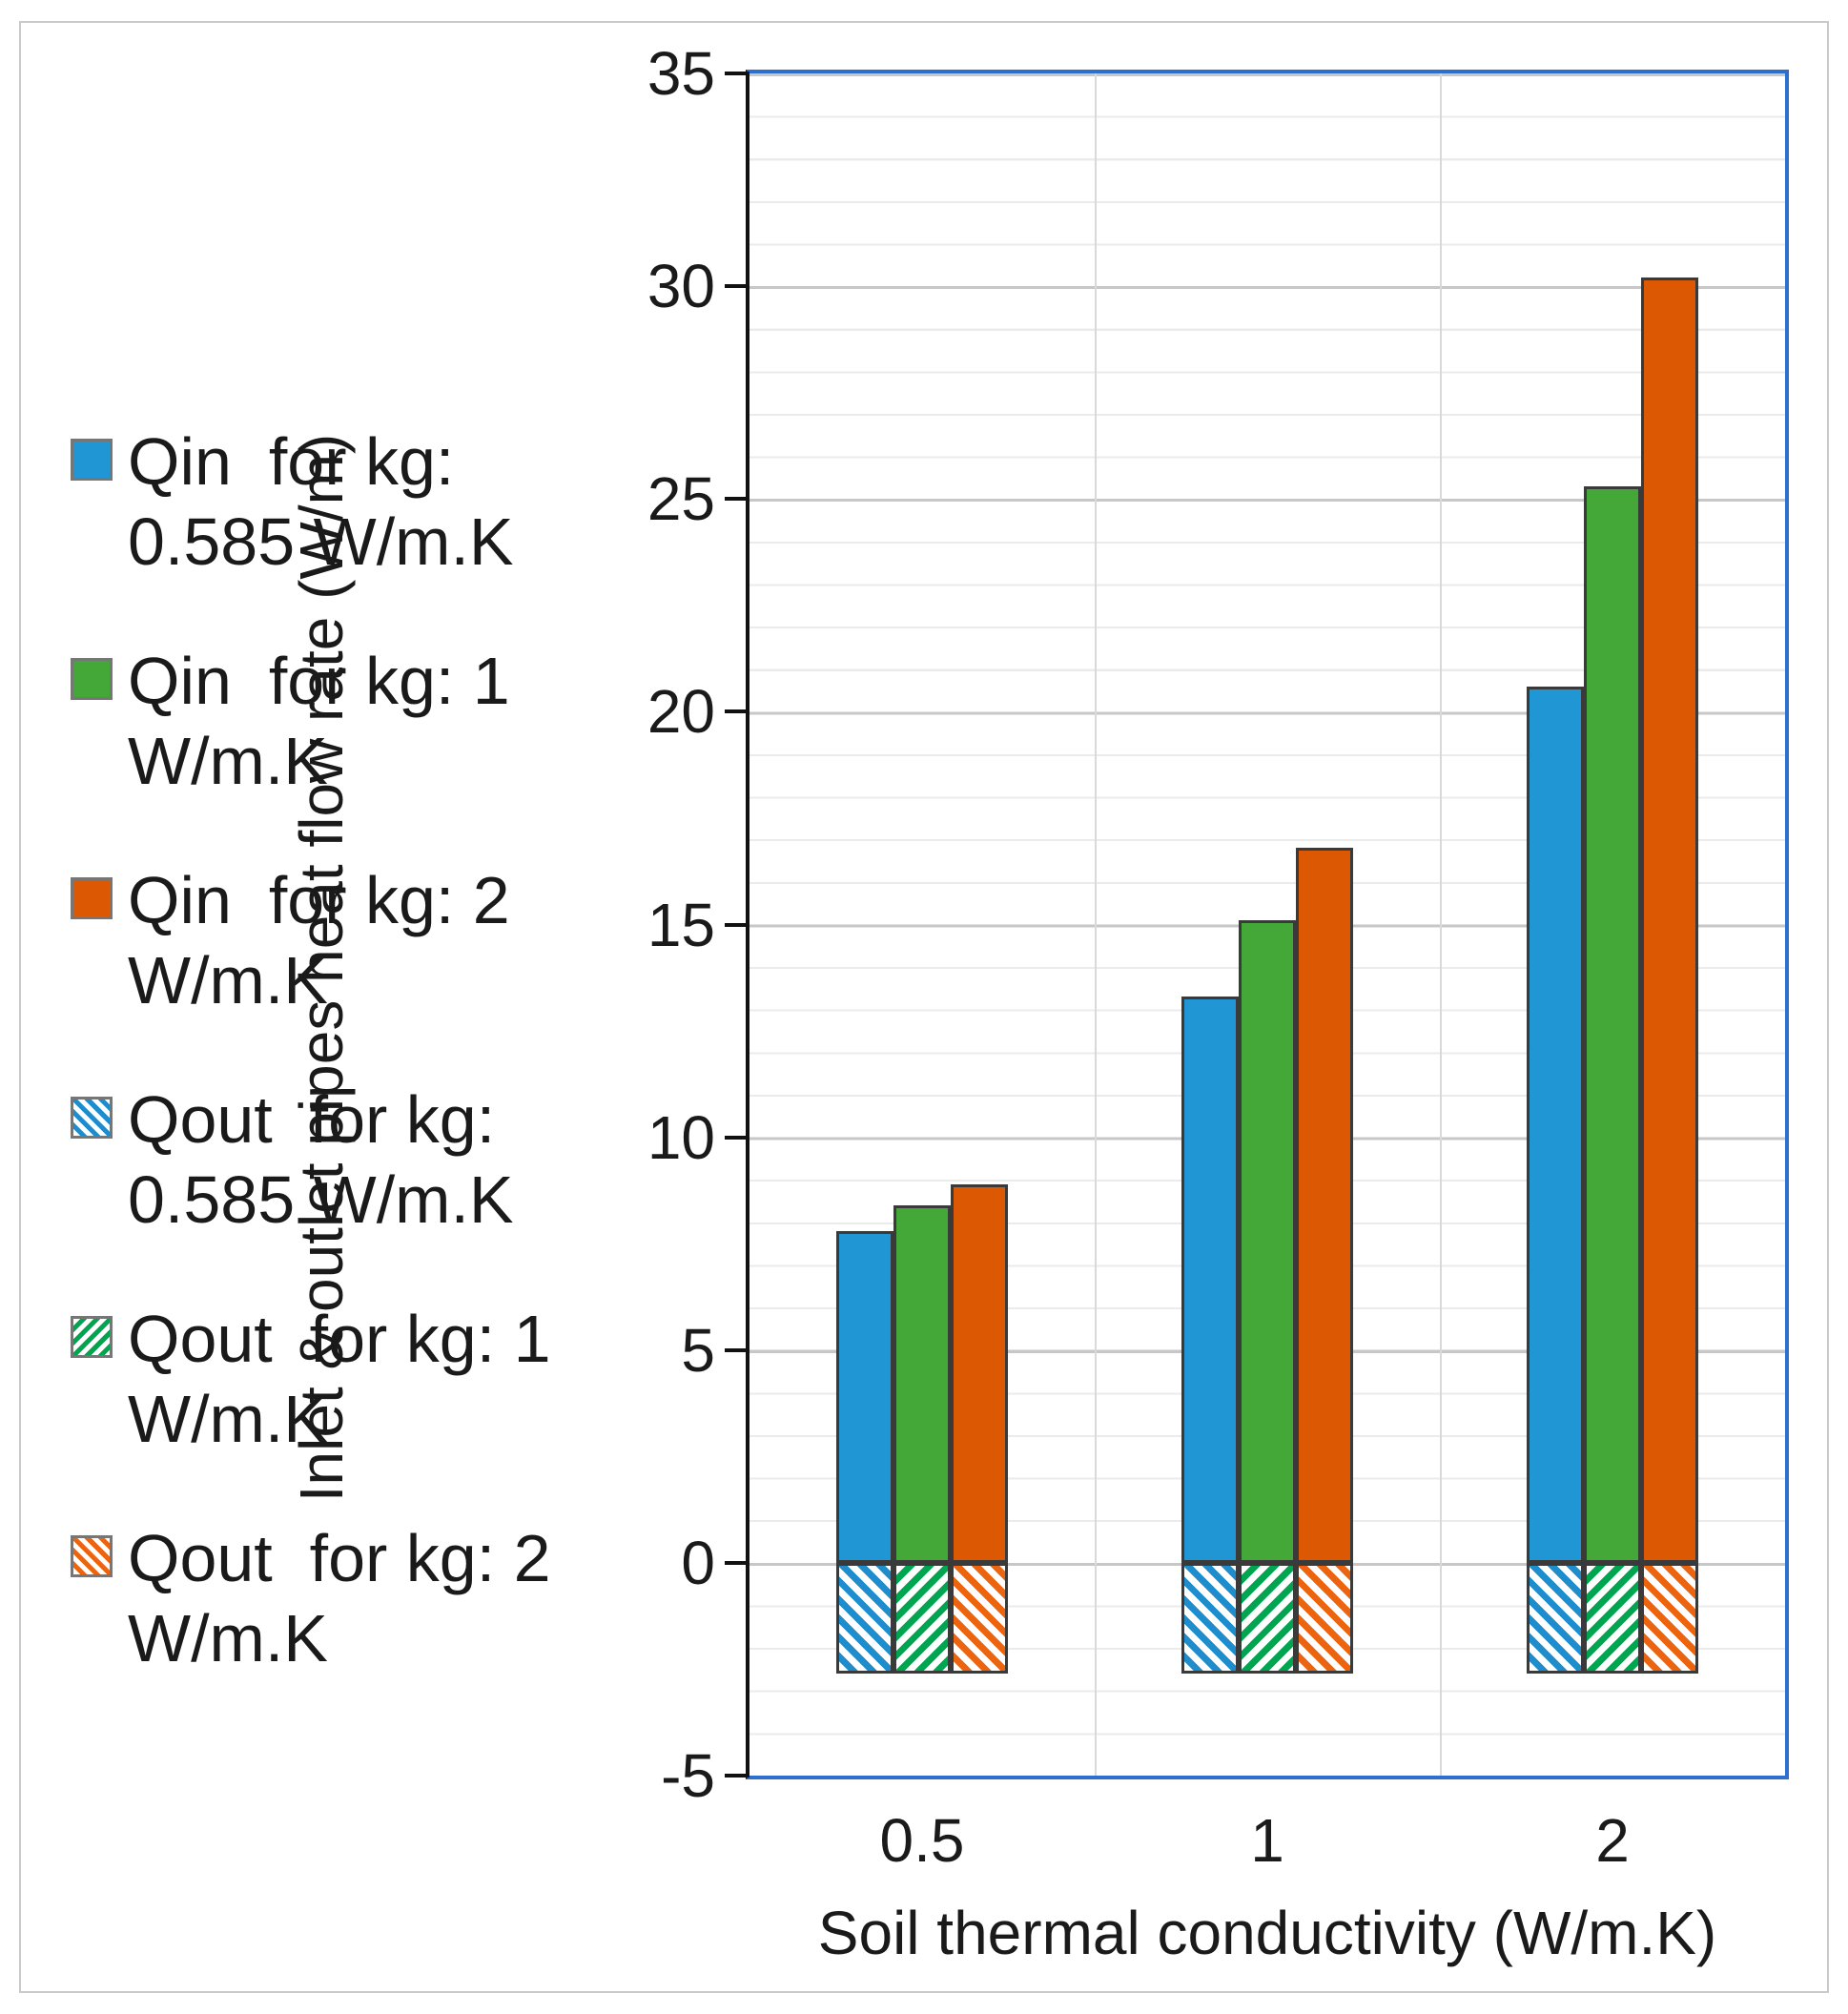  I want to click on y-tick-label-10: 10, so click(681, 1137).